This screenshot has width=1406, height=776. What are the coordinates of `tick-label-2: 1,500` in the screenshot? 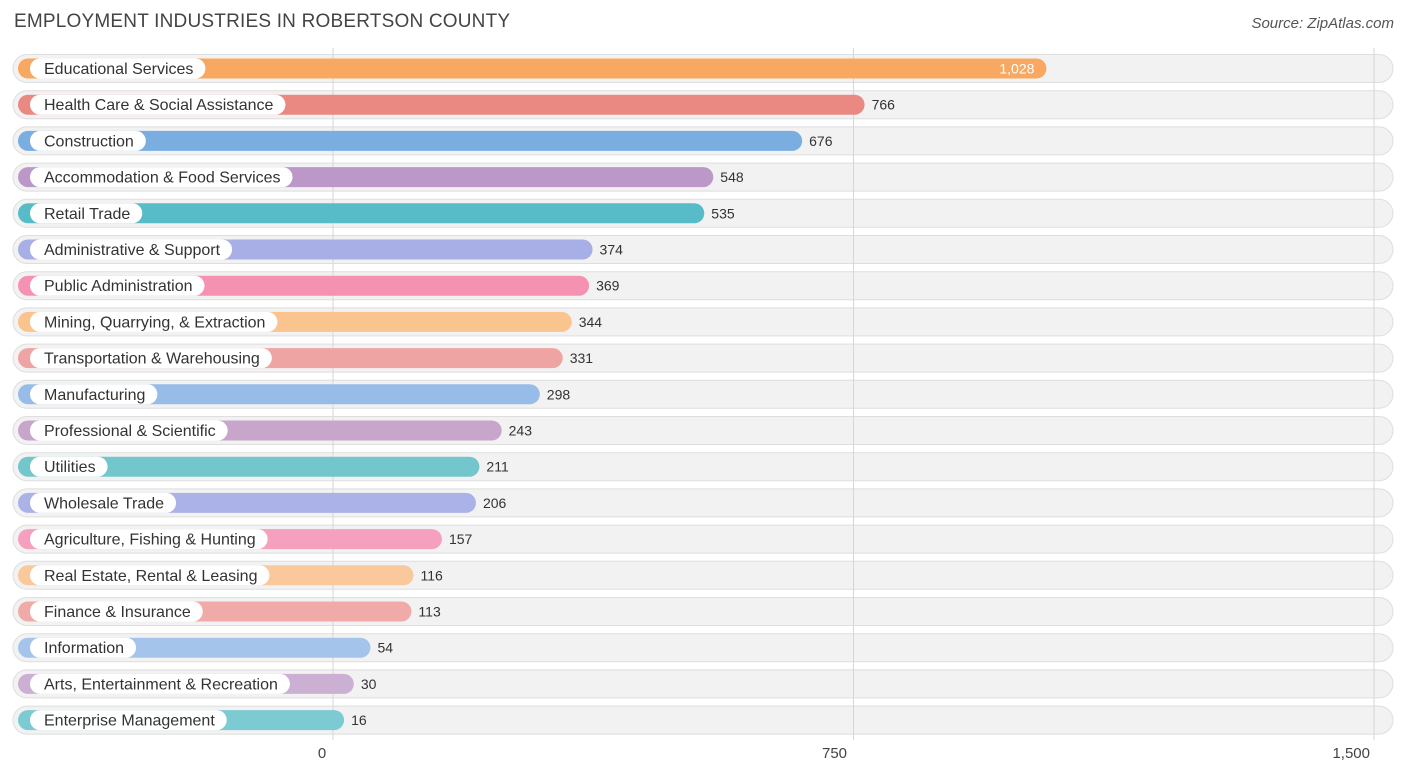 It's located at (1351, 753).